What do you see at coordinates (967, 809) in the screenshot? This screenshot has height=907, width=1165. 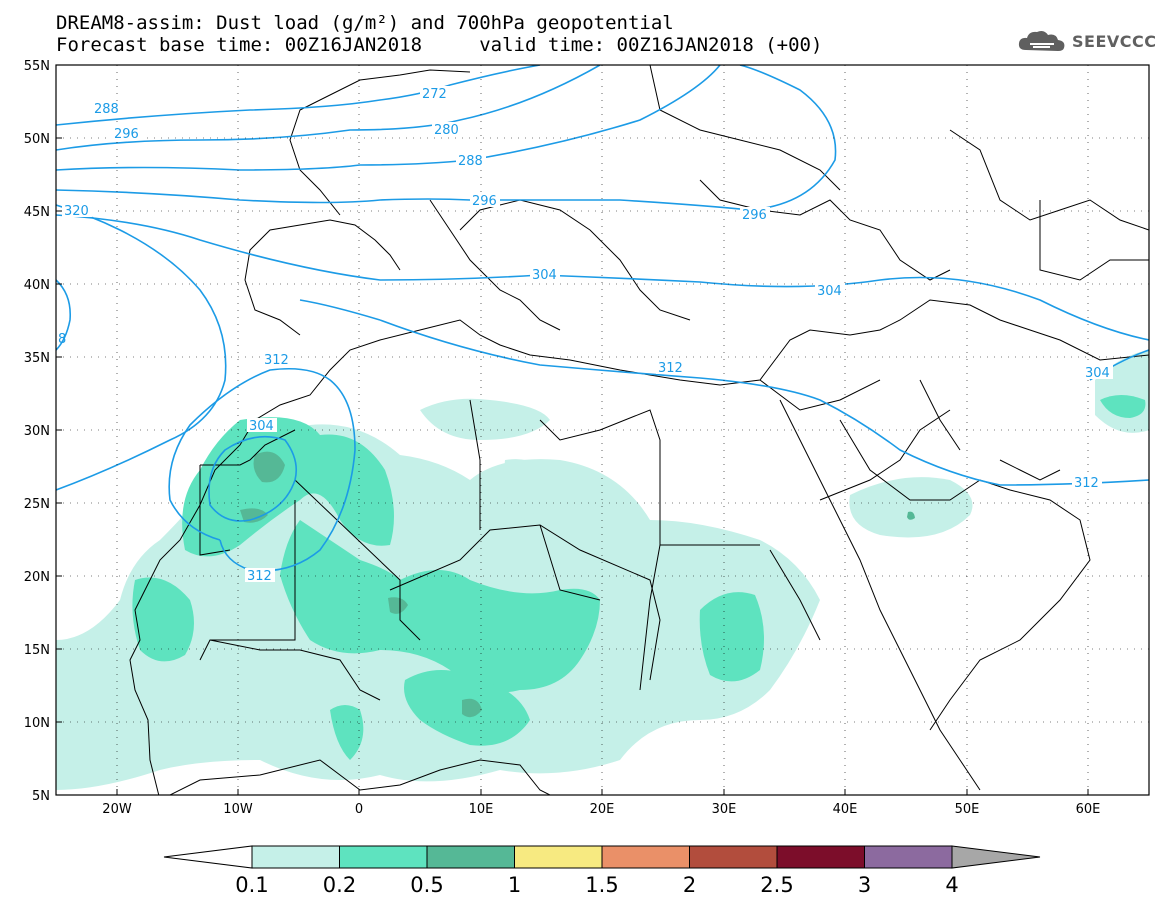 I see `lon-label: 50E` at bounding box center [967, 809].